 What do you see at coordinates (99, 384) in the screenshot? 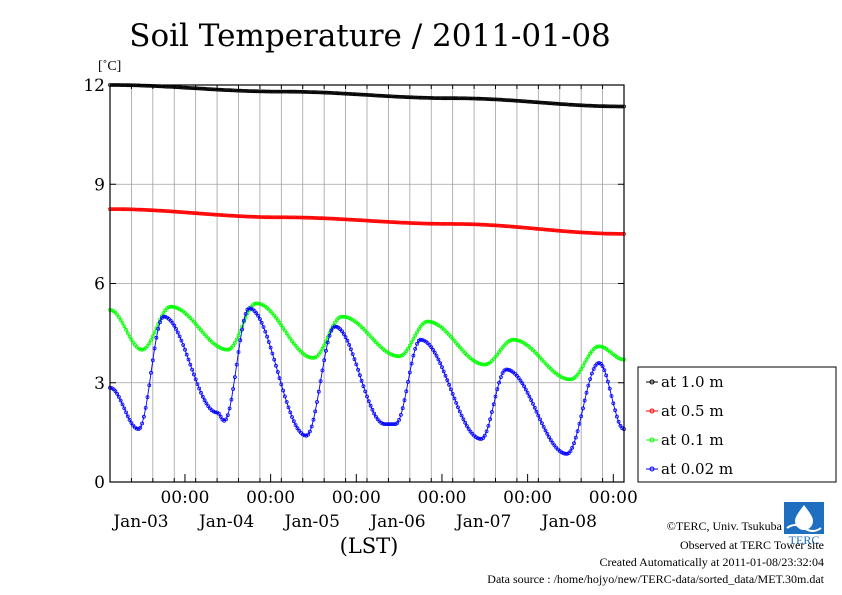
I see `y-tick-label: 3` at bounding box center [99, 384].